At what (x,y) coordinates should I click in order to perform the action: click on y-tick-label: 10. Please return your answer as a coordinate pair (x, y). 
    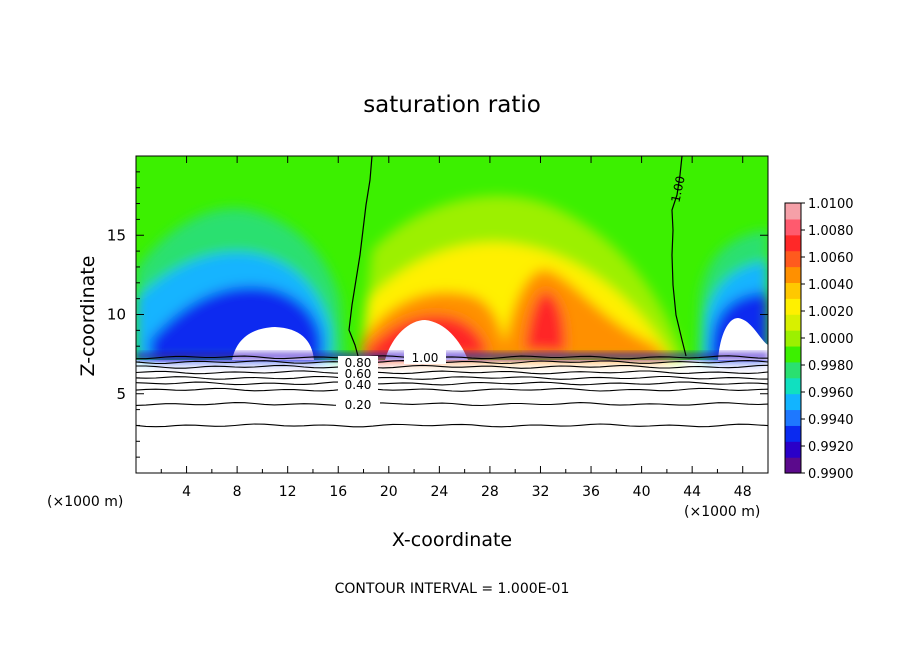
    Looking at the image, I should click on (116, 315).